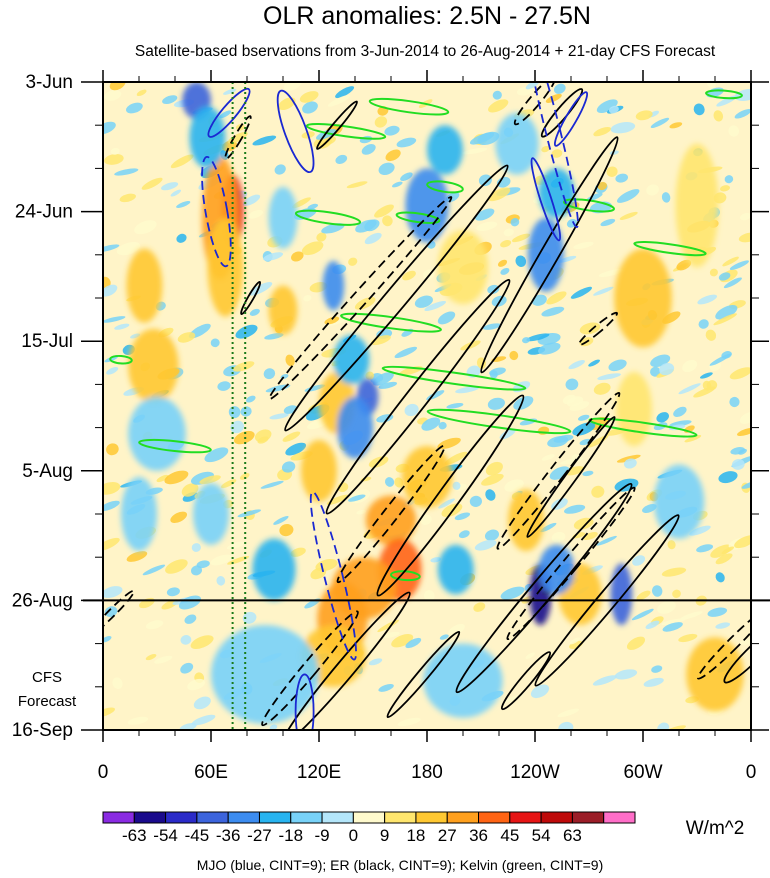 Image resolution: width=770 pixels, height=878 pixels. Describe the element at coordinates (715, 828) in the screenshot. I see `colorbar-units: W/m^2` at that location.